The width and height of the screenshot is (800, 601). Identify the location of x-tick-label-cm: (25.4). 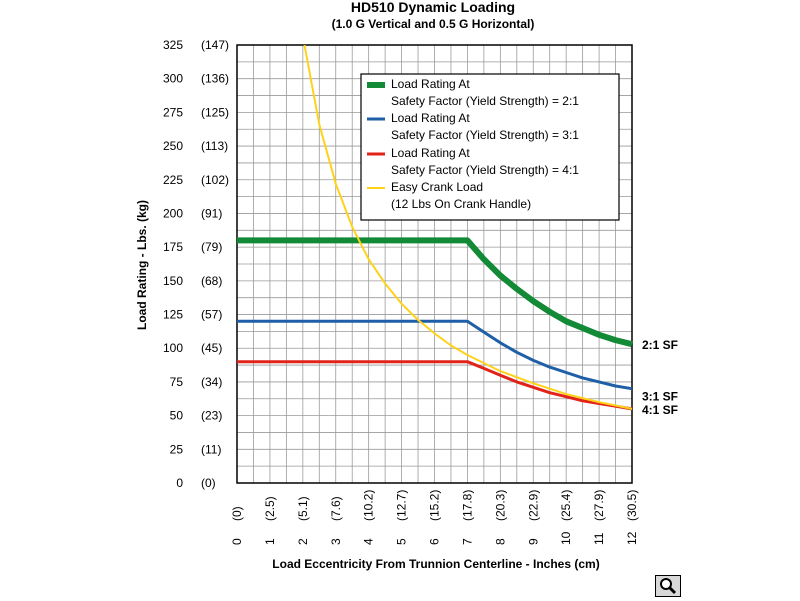
(566, 505).